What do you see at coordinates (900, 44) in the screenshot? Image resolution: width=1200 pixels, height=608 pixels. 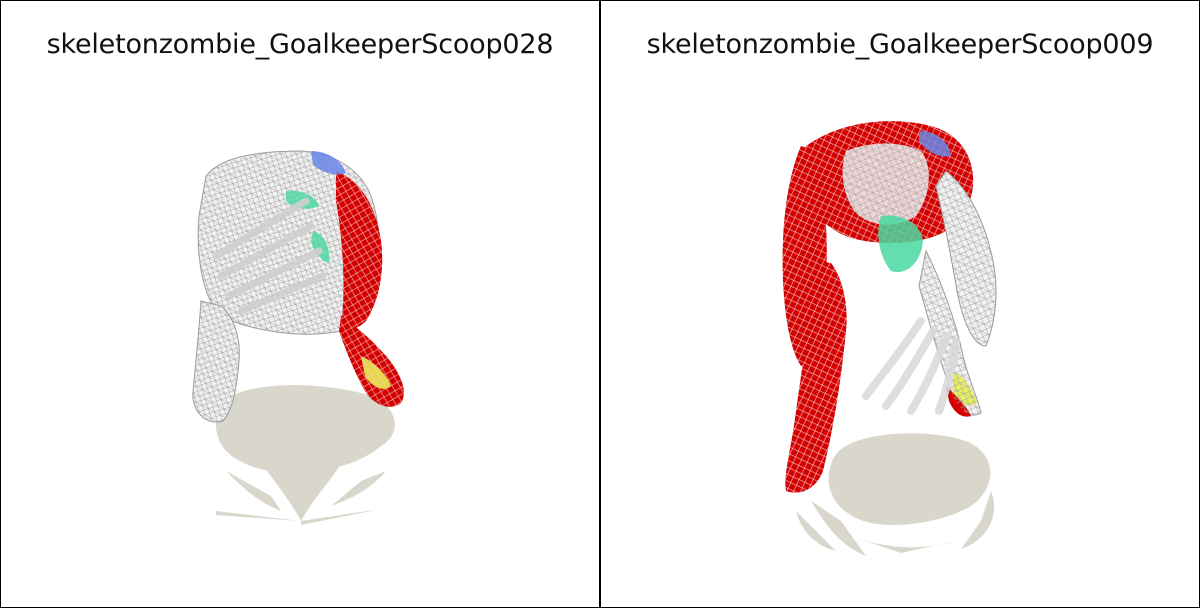 I see `panel-title: skeletonzombie_GoalkeeperScoop009` at bounding box center [900, 44].